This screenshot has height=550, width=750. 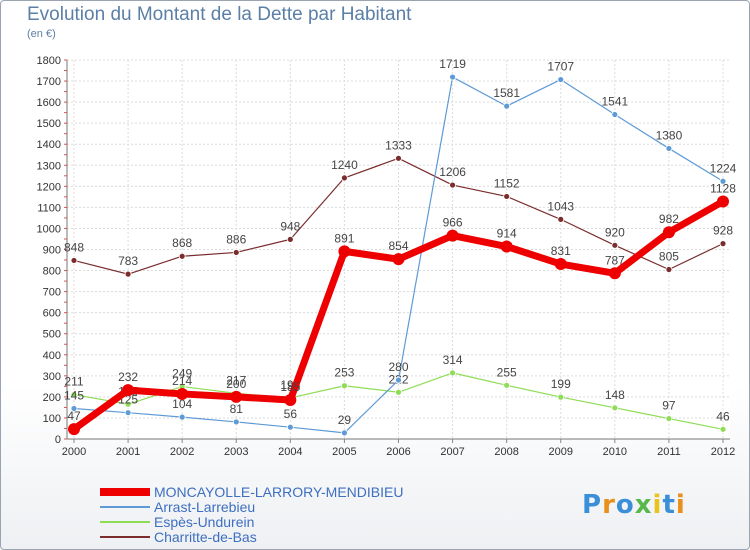 I want to click on y-tick-label: 100, so click(x=52, y=419).